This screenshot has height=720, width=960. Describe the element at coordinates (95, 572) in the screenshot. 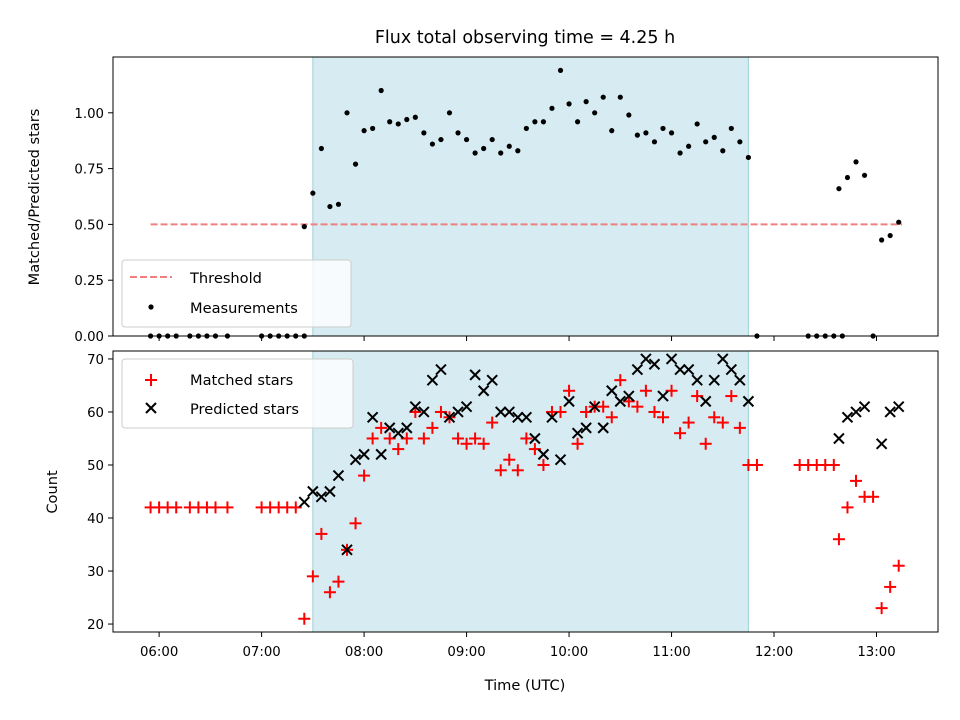

I see `bottom-y-tick-label: 30` at that location.